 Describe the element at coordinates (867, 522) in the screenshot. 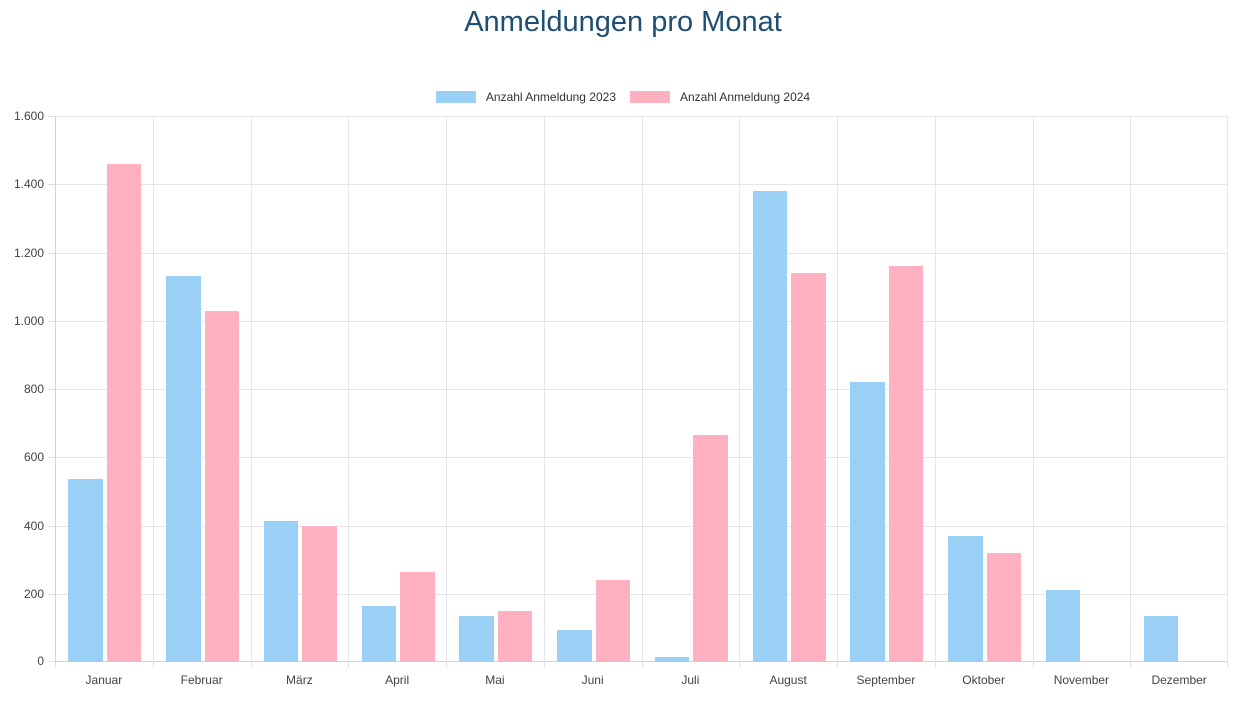

I see `bar-2023-september` at that location.